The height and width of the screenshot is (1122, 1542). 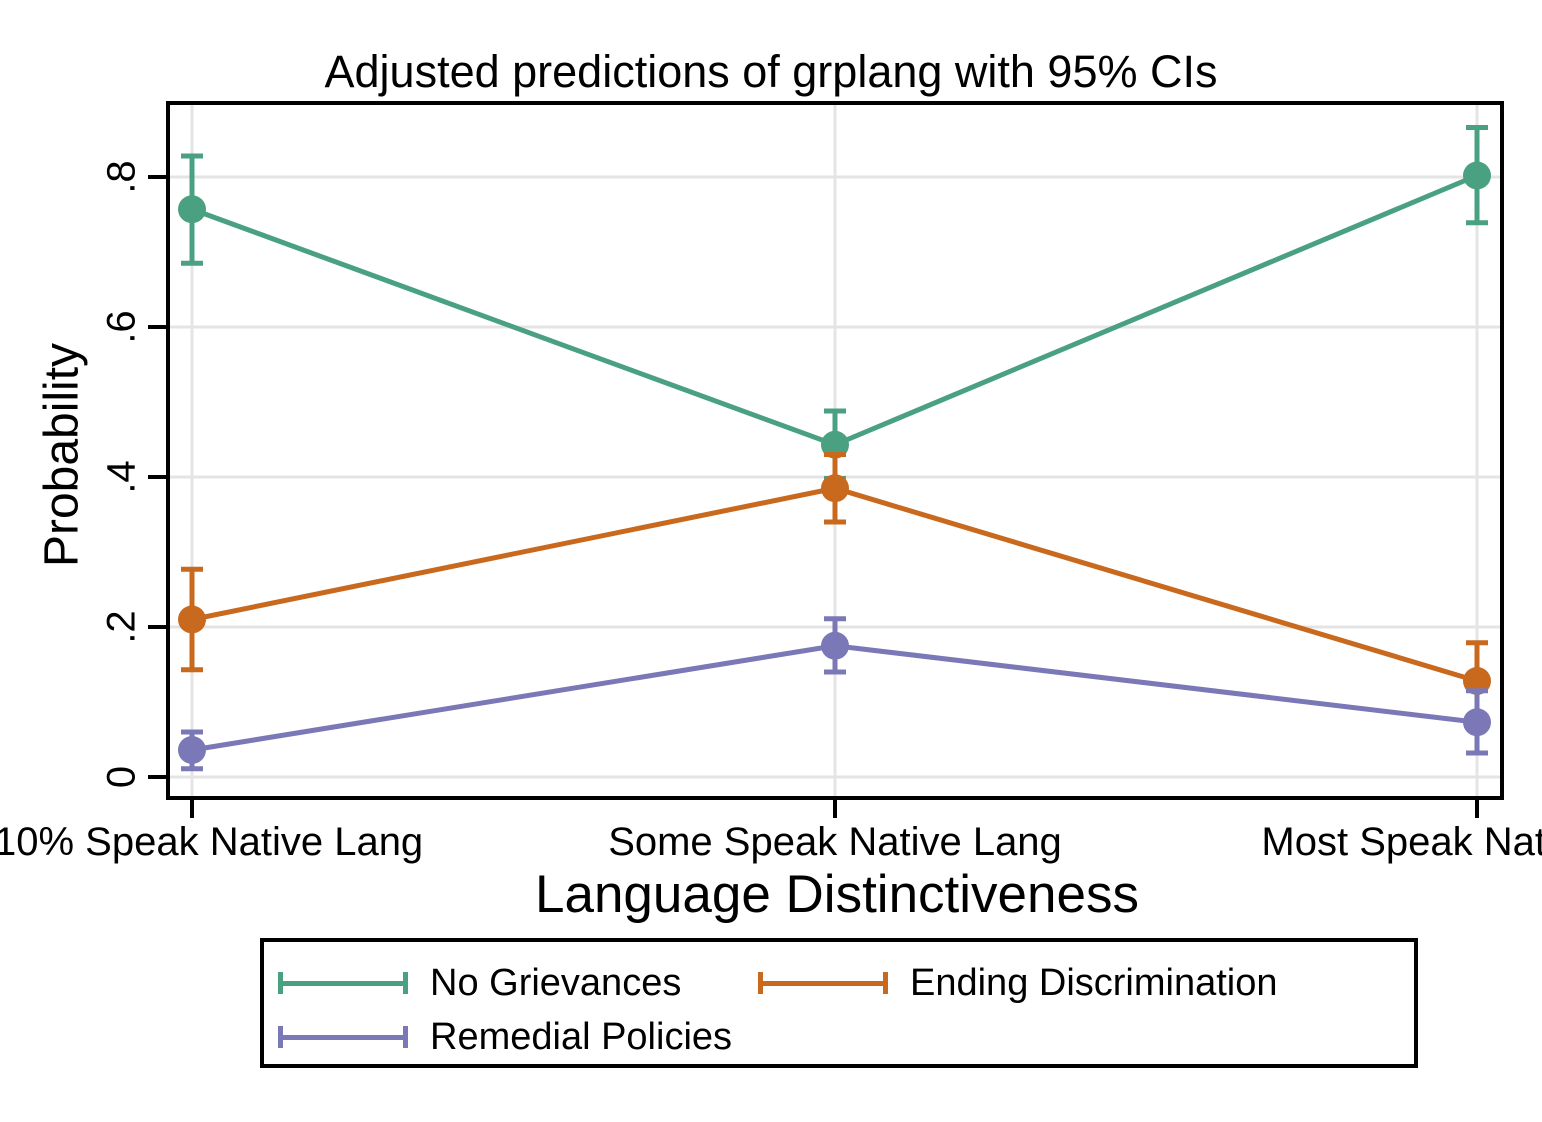 I want to click on x-tick-label: Some Speak Native Lang, so click(x=835, y=842).